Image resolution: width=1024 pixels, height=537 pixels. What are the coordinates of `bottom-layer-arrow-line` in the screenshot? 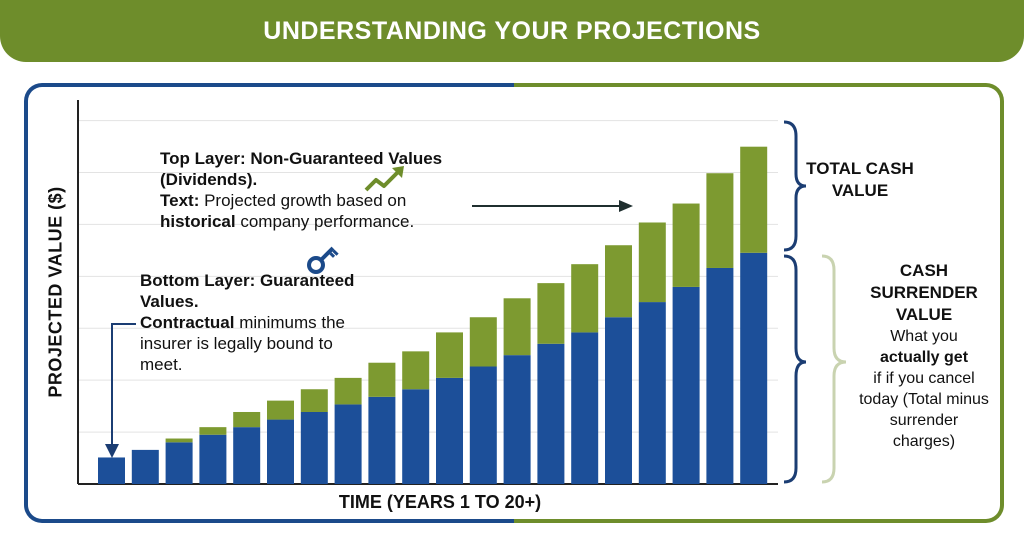 It's located at (123, 385).